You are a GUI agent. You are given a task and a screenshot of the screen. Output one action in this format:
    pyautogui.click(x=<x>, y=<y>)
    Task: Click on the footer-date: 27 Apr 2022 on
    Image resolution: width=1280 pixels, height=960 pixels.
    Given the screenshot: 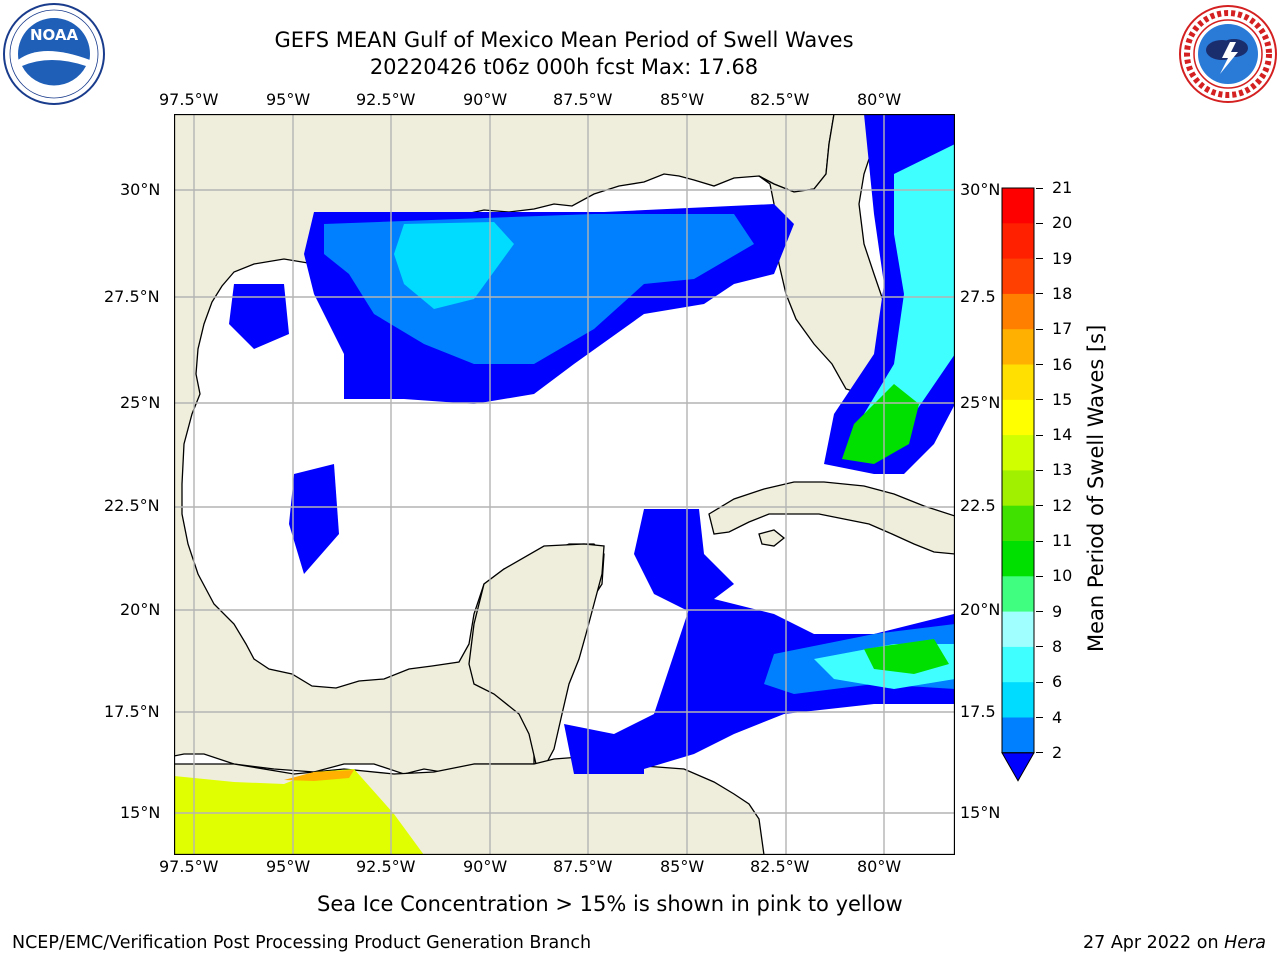 What is the action you would take?
    pyautogui.click(x=1150, y=943)
    